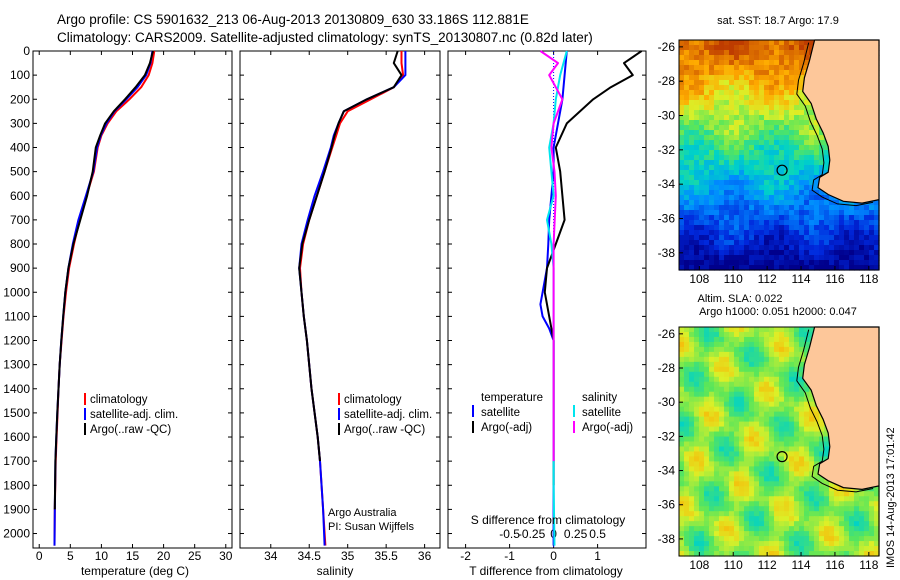  Describe the element at coordinates (733, 565) in the screenshot. I see `map-x-tick-label: 110` at that location.